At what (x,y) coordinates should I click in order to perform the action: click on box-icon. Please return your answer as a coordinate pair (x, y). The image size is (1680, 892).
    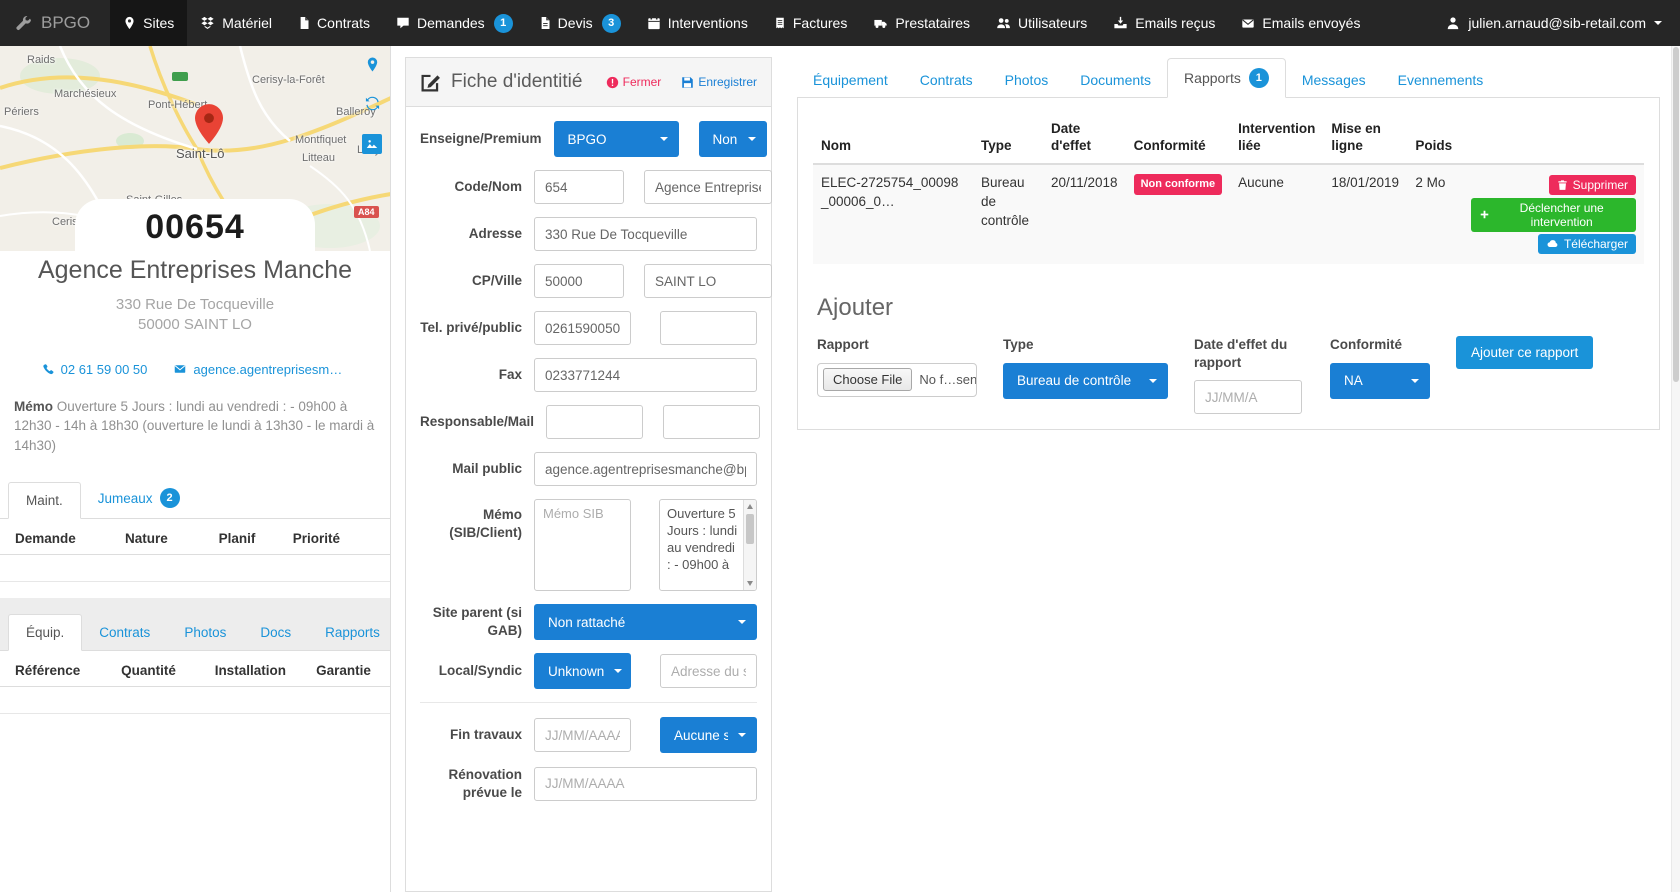
    Looking at the image, I should click on (207, 23).